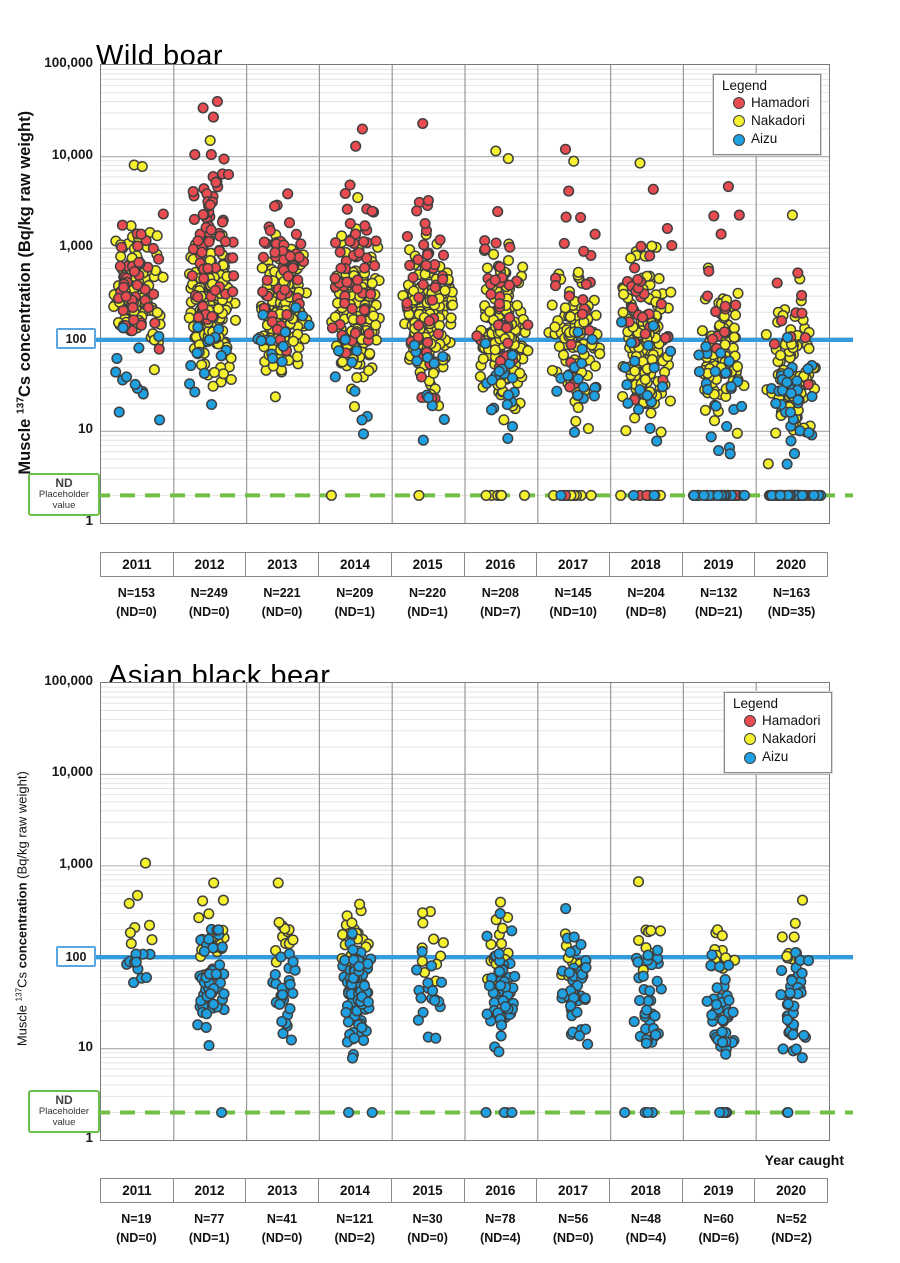 Image resolution: width=900 pixels, height=1263 pixels. Describe the element at coordinates (427, 611) in the screenshot. I see `nd-count: (ND=1)` at that location.